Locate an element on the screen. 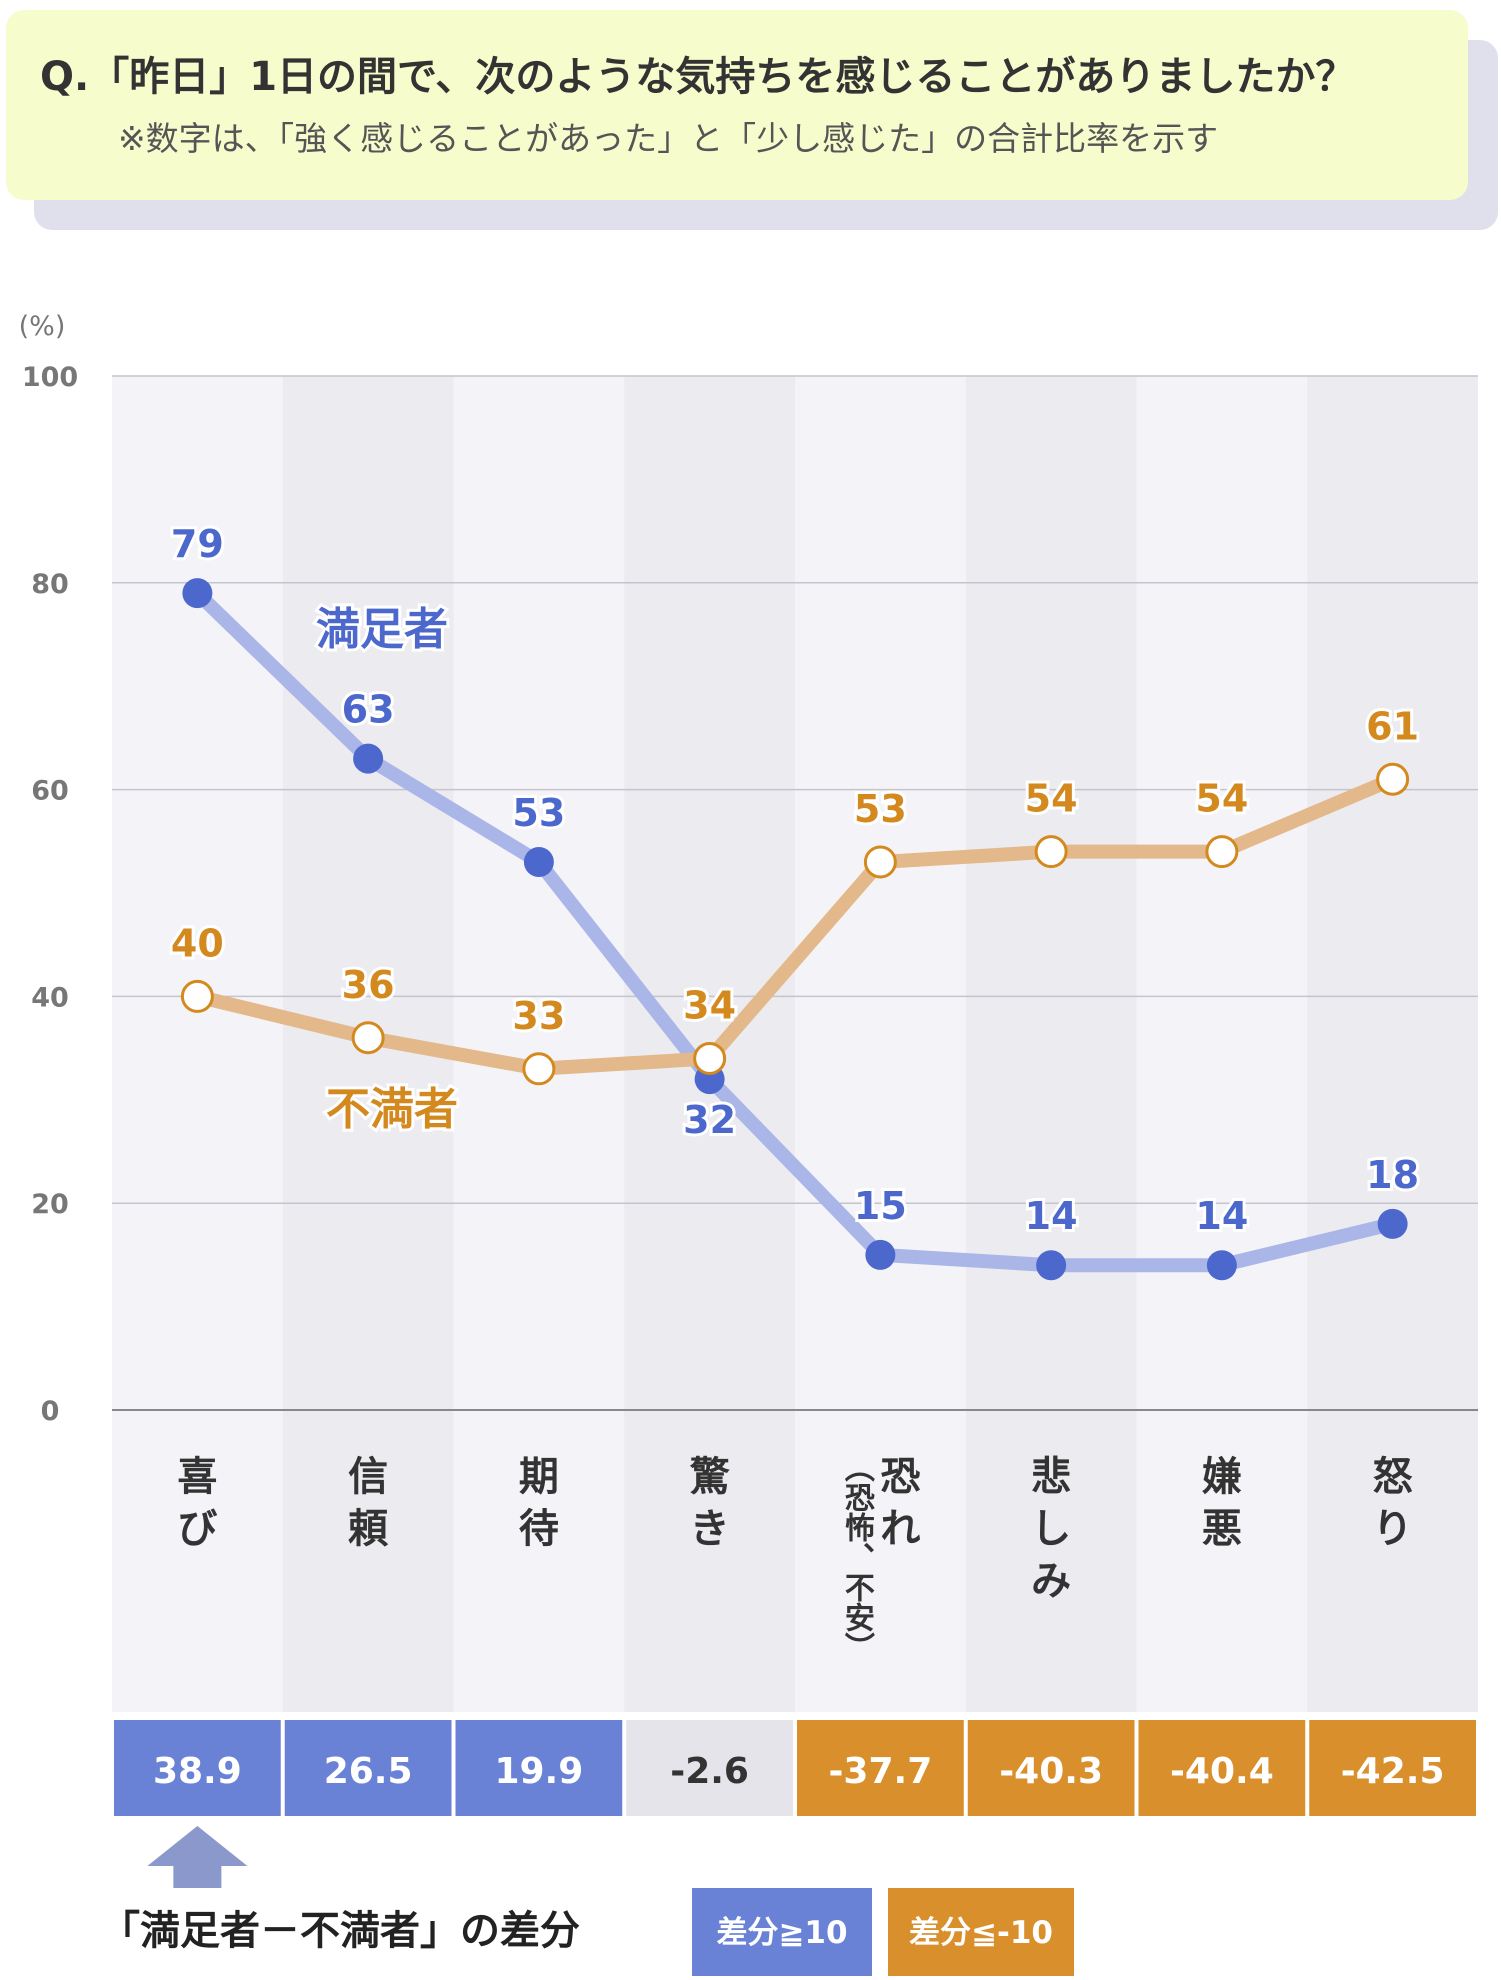 Image resolution: width=1501 pixels, height=1980 pixels. legend-positive-swatch is located at coordinates (782, 1932).